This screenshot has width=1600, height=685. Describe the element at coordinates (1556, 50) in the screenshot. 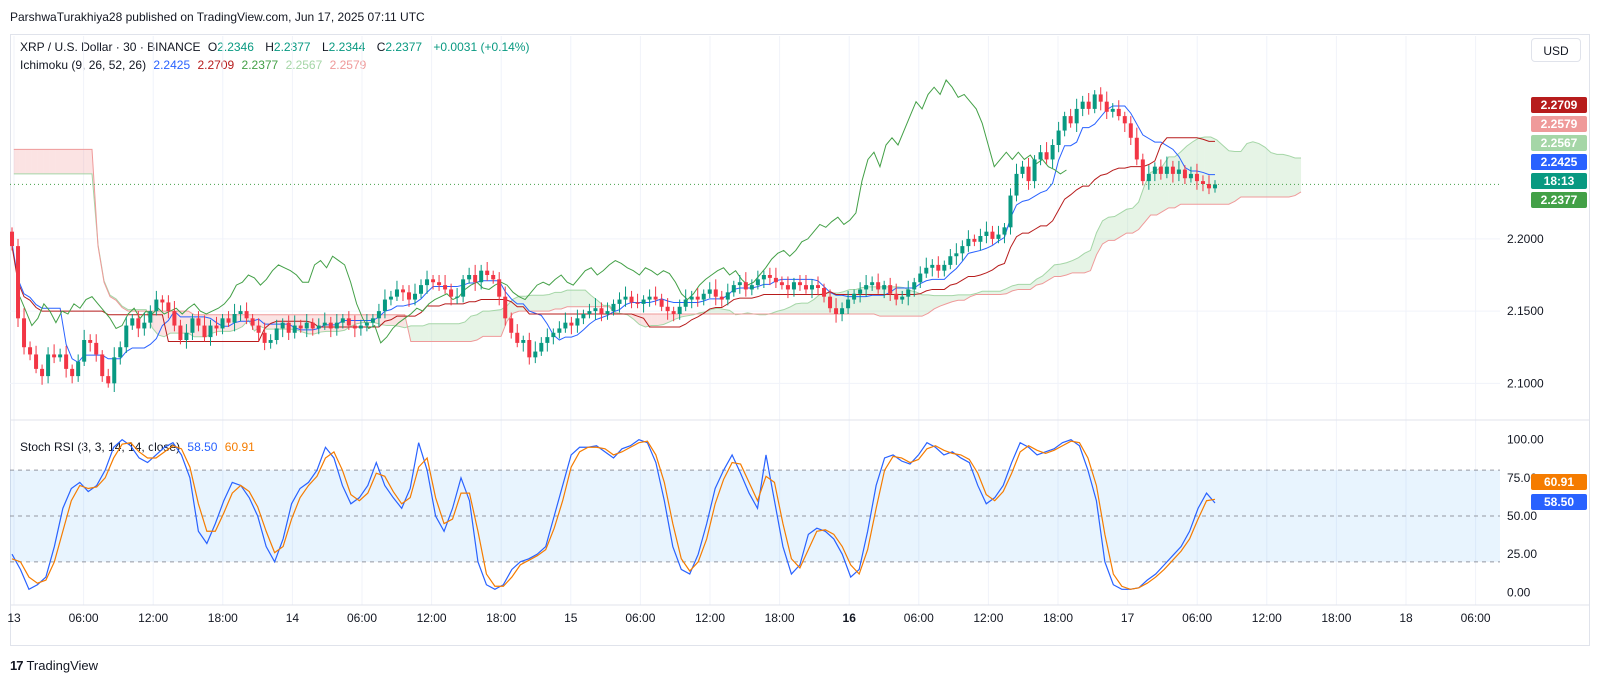

I see `currency-button: USD` at that location.